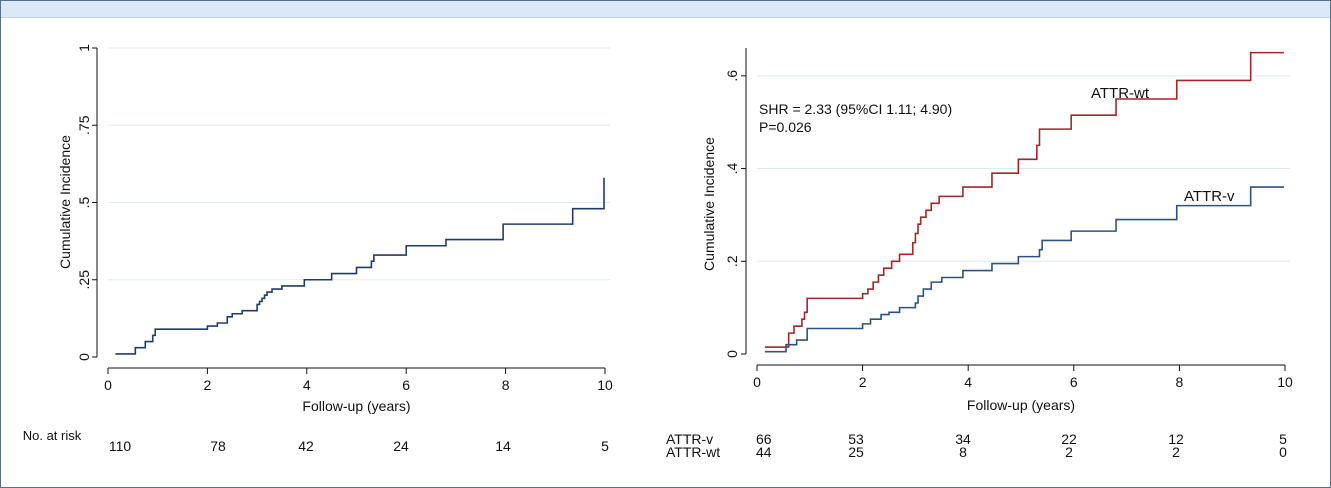 The width and height of the screenshot is (1331, 488). I want to click on risk-number: 44, so click(764, 452).